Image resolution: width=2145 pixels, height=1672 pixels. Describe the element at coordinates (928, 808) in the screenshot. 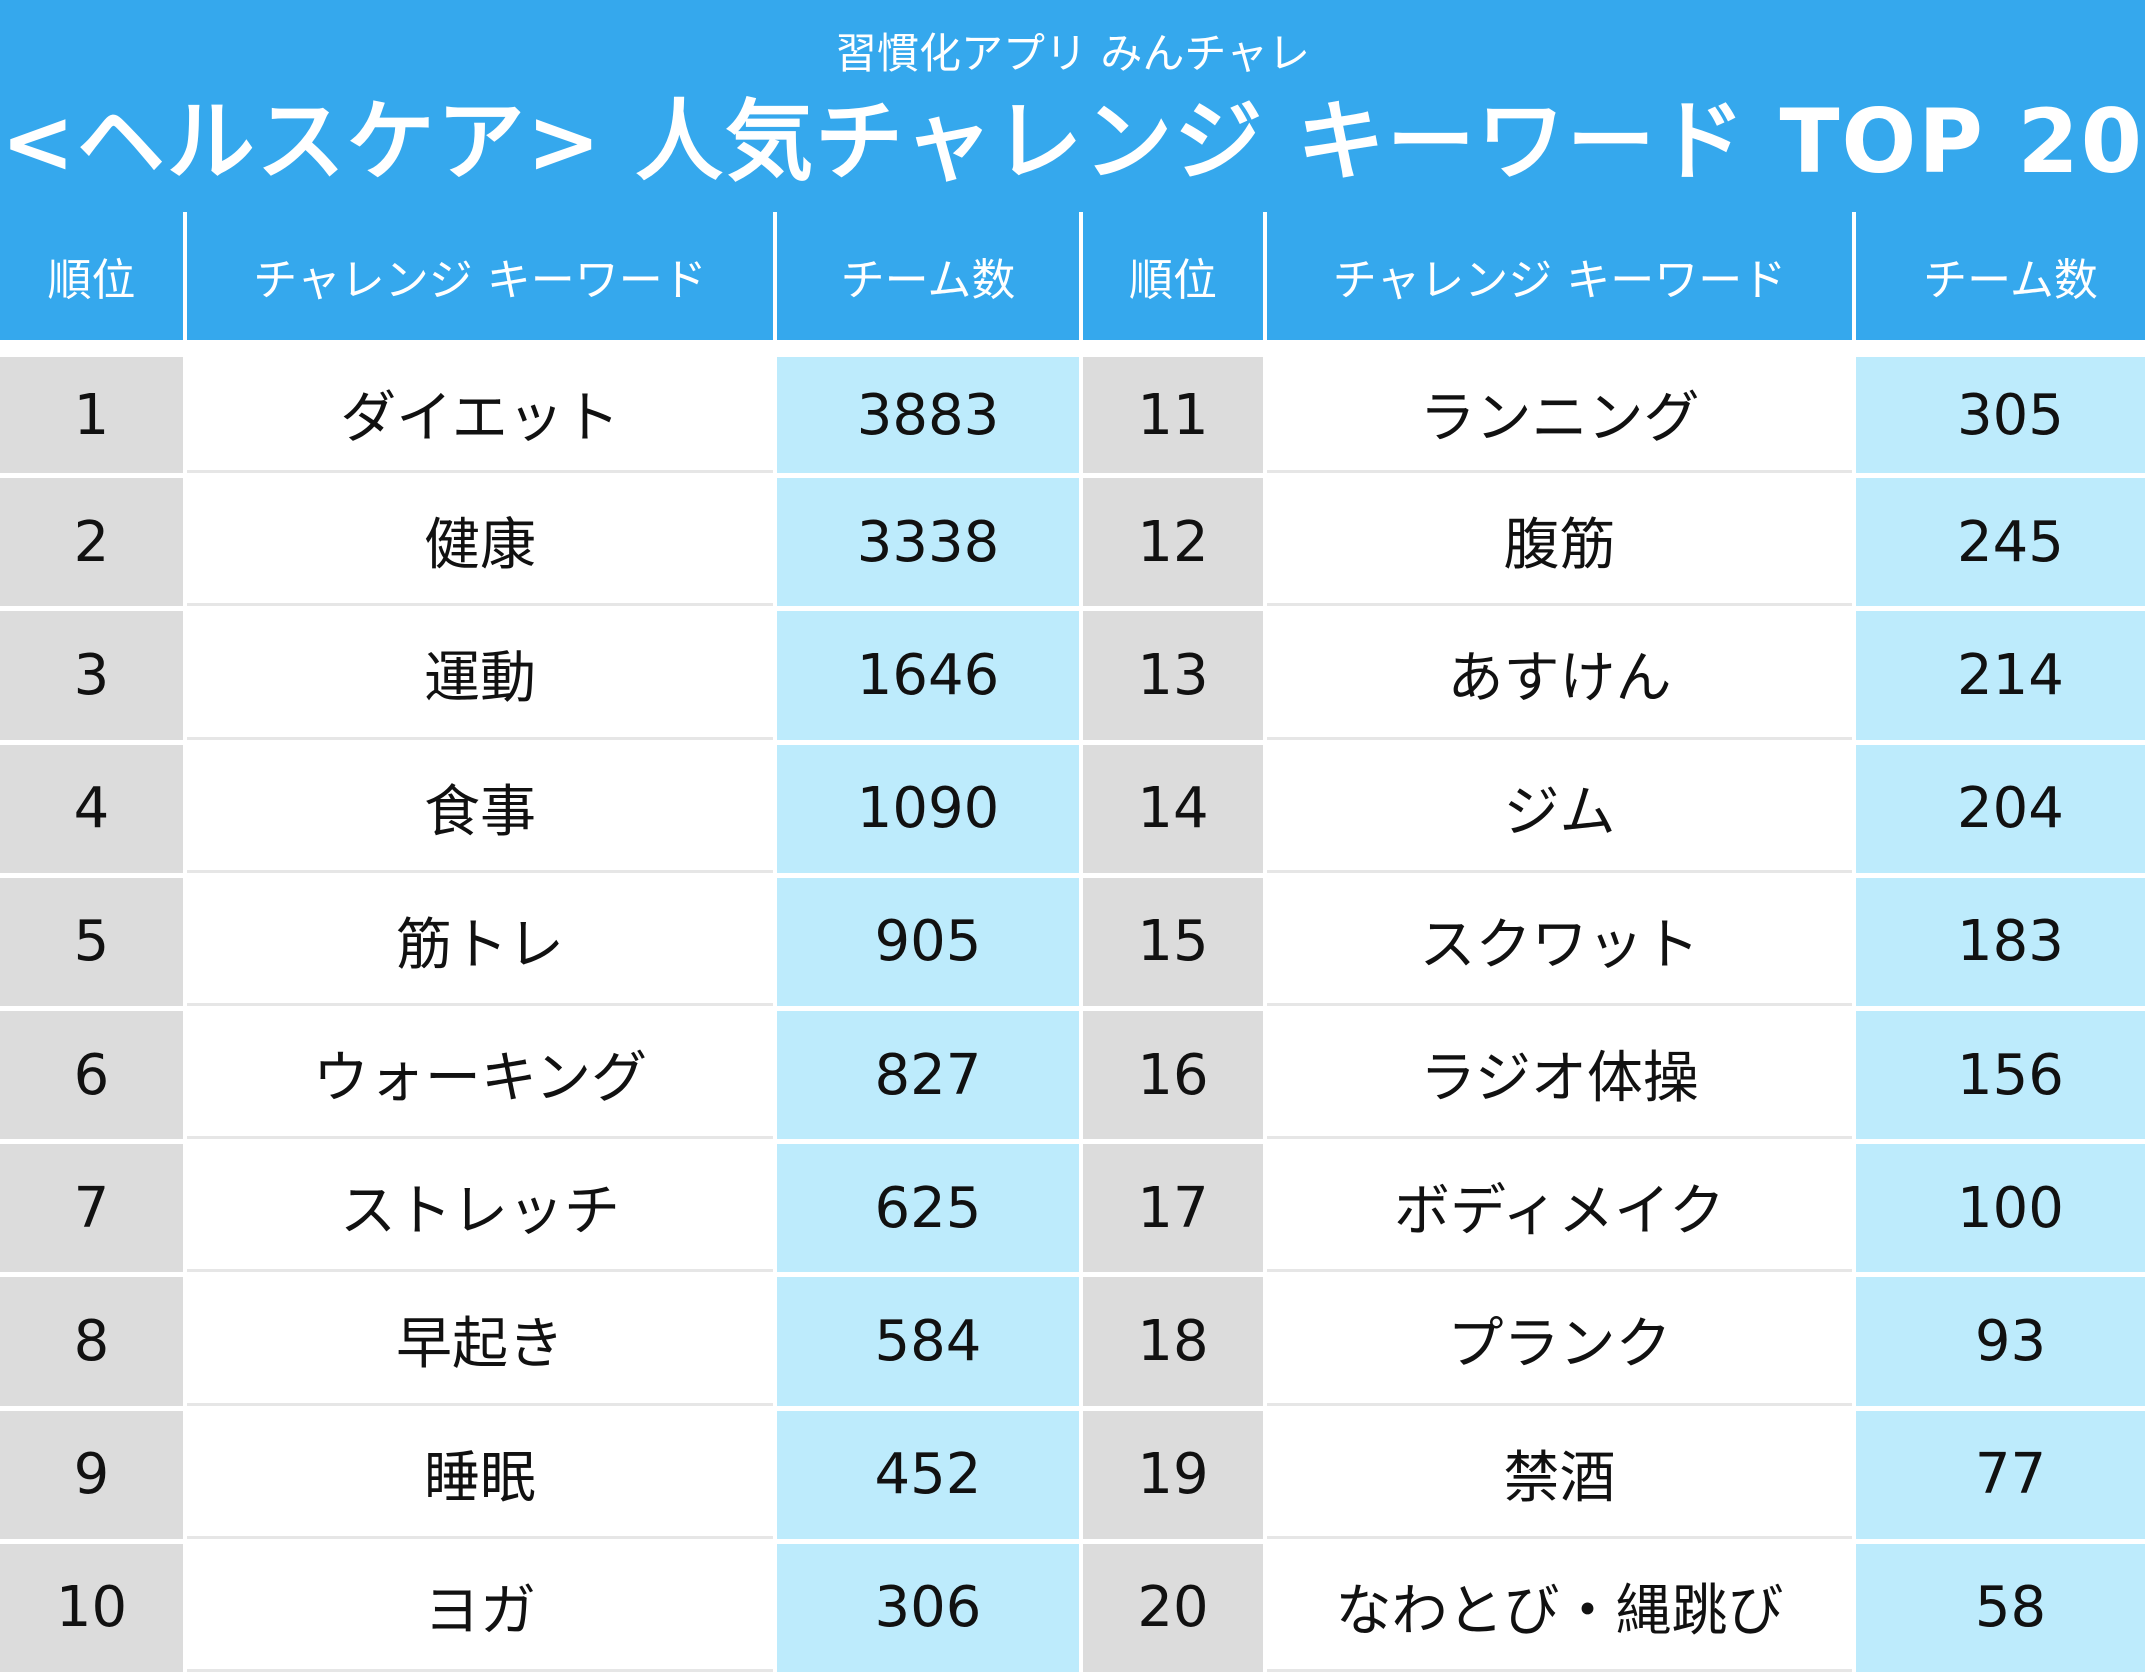

I see `team-count-cell: 1090` at that location.